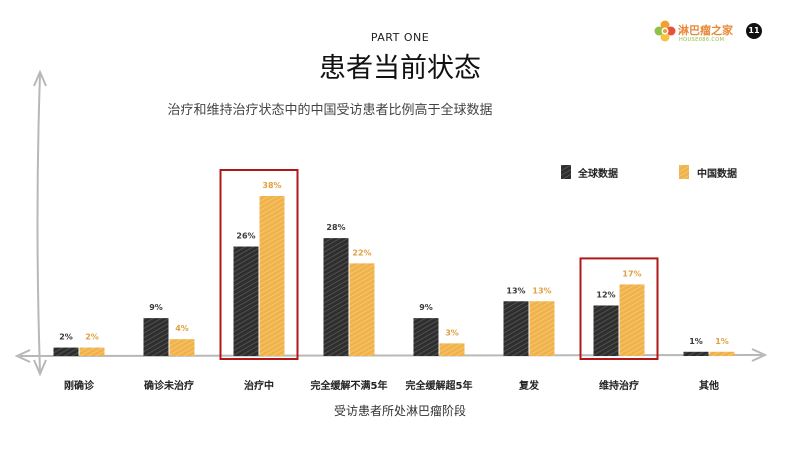 Image resolution: width=800 pixels, height=450 pixels. I want to click on legend-label-china: 中国数据, so click(717, 173).